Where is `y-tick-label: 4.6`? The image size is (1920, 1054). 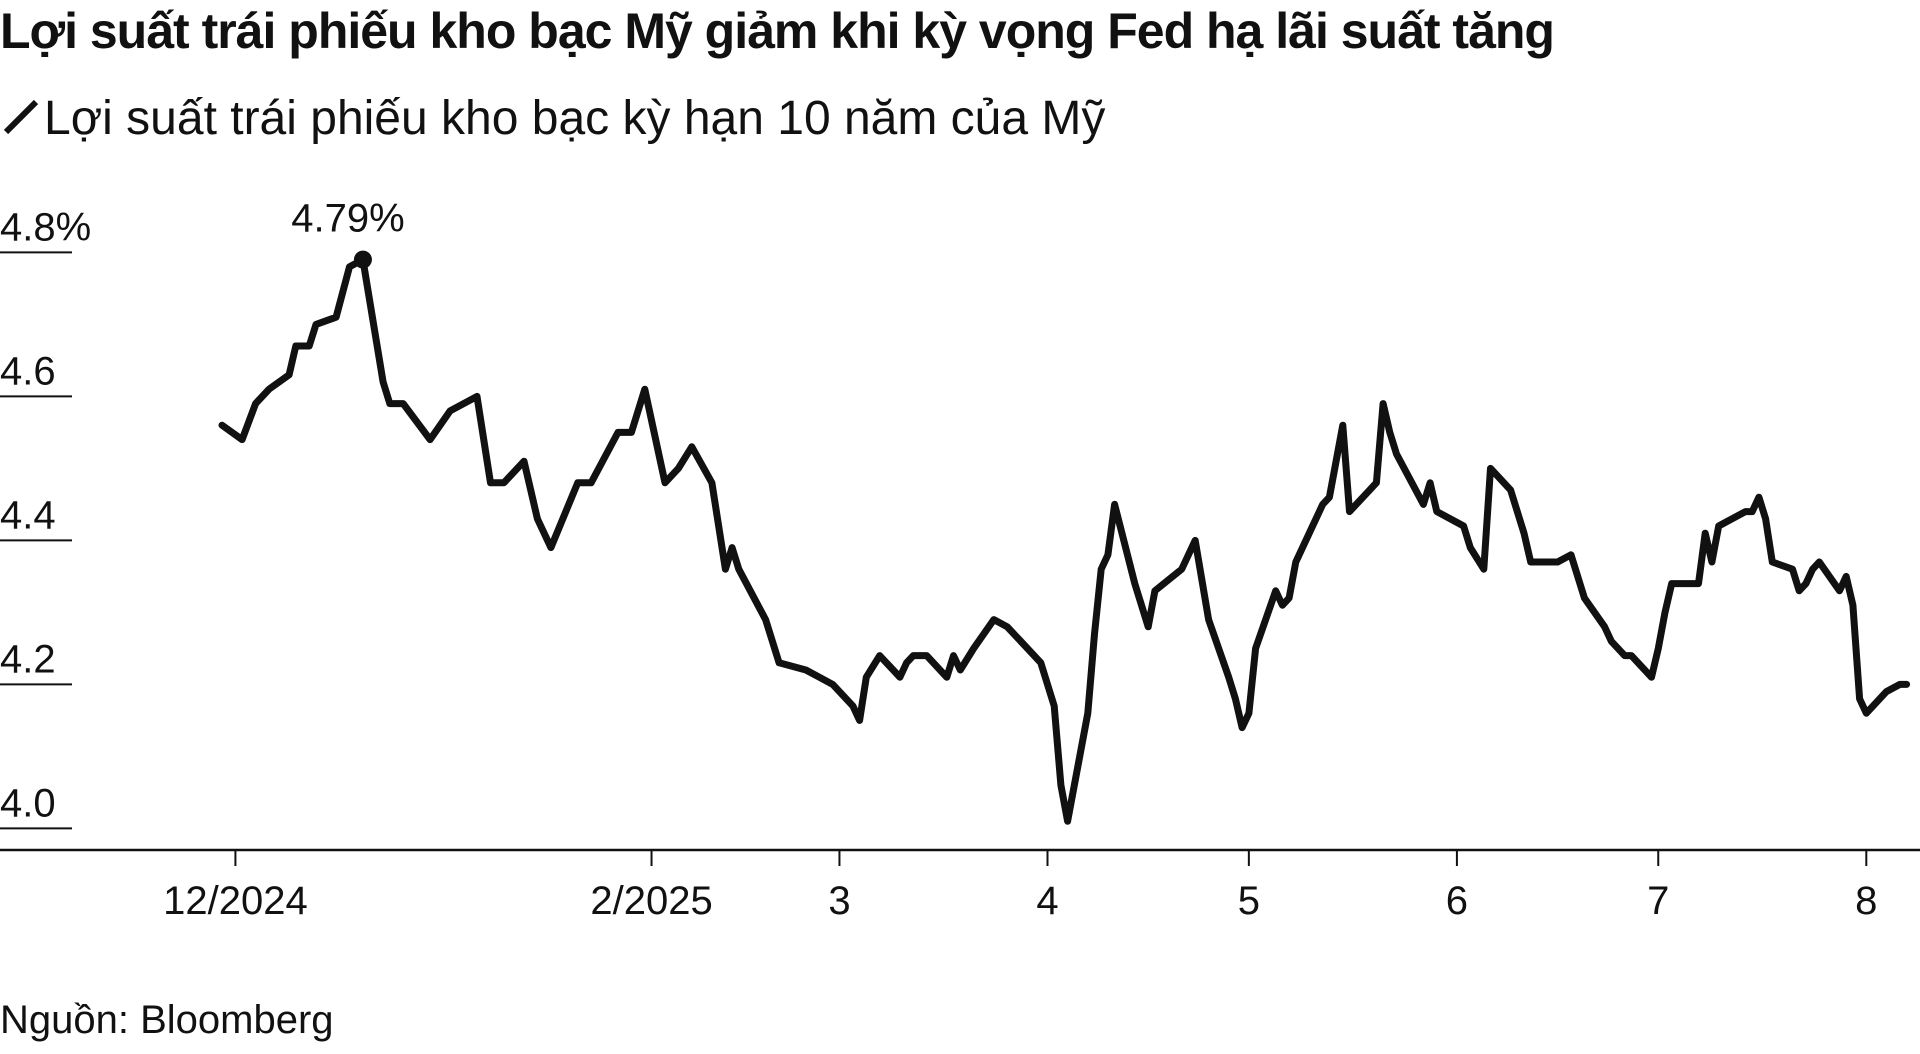 y-tick-label: 4.6 is located at coordinates (28, 371).